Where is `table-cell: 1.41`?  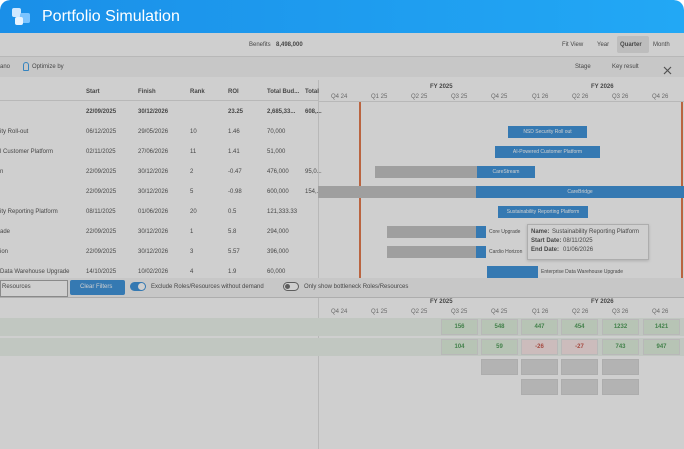
table-cell: 1.41 is located at coordinates (234, 152).